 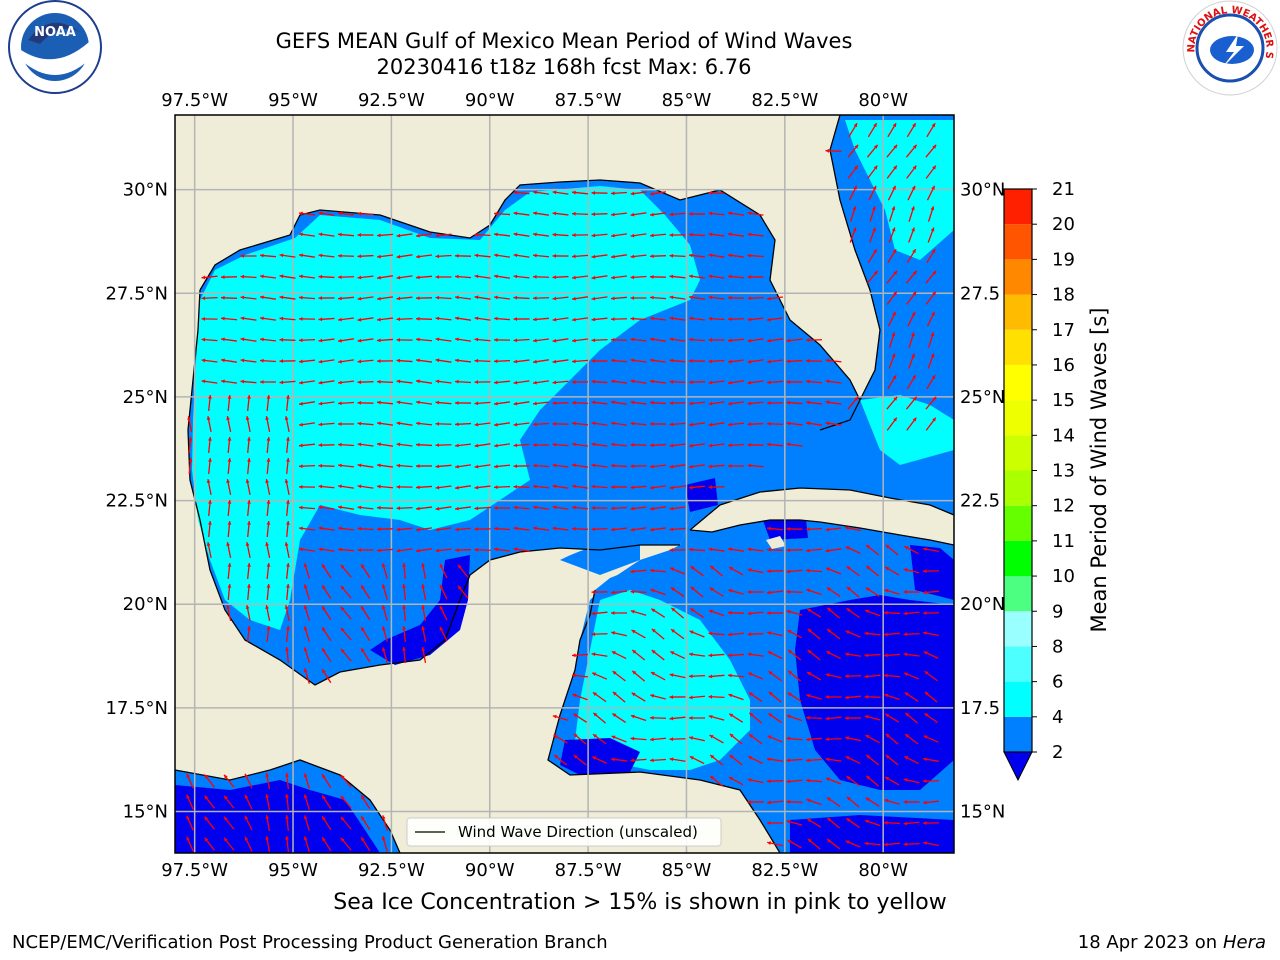 What do you see at coordinates (982, 397) in the screenshot?
I see `lat-label-right: 25°N` at bounding box center [982, 397].